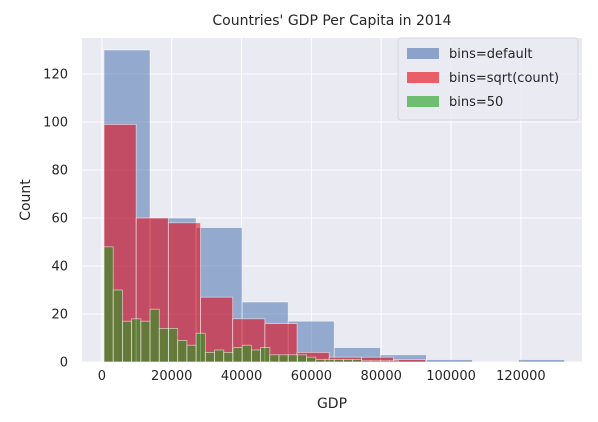  Describe the element at coordinates (64, 363) in the screenshot. I see `y-tick-label: 0` at that location.